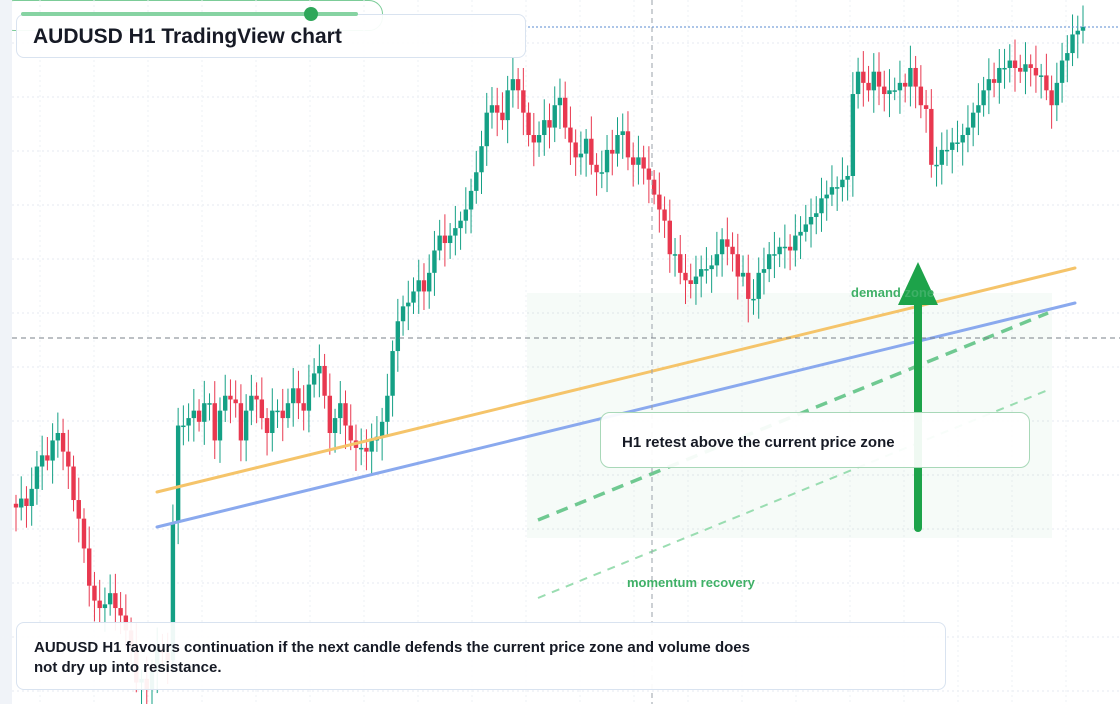 The height and width of the screenshot is (704, 1120). Describe the element at coordinates (189, 14) in the screenshot. I see `momentum-slider-track` at that location.